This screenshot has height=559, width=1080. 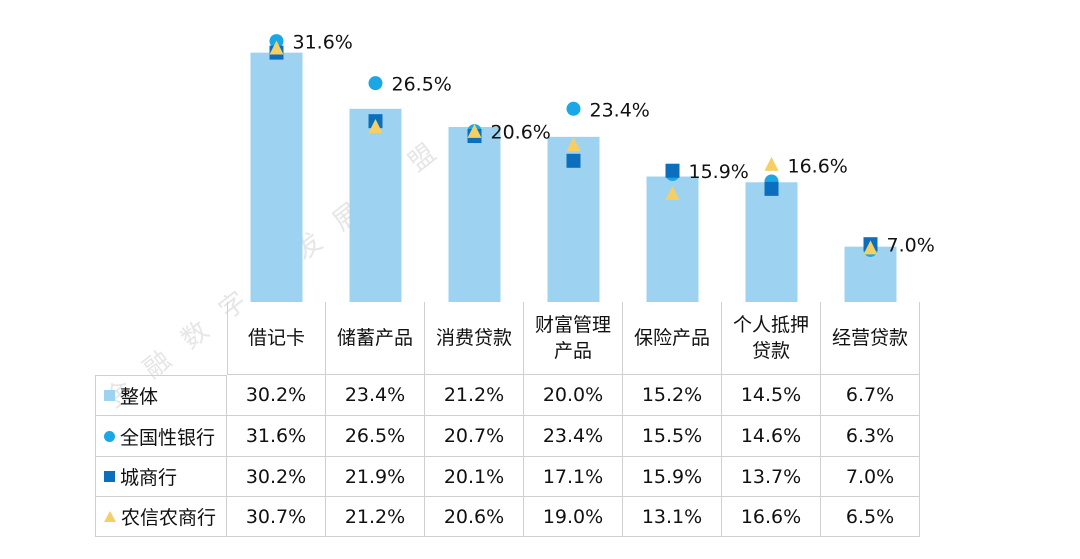 I want to click on legend-entry: 城商行, so click(x=161, y=477).